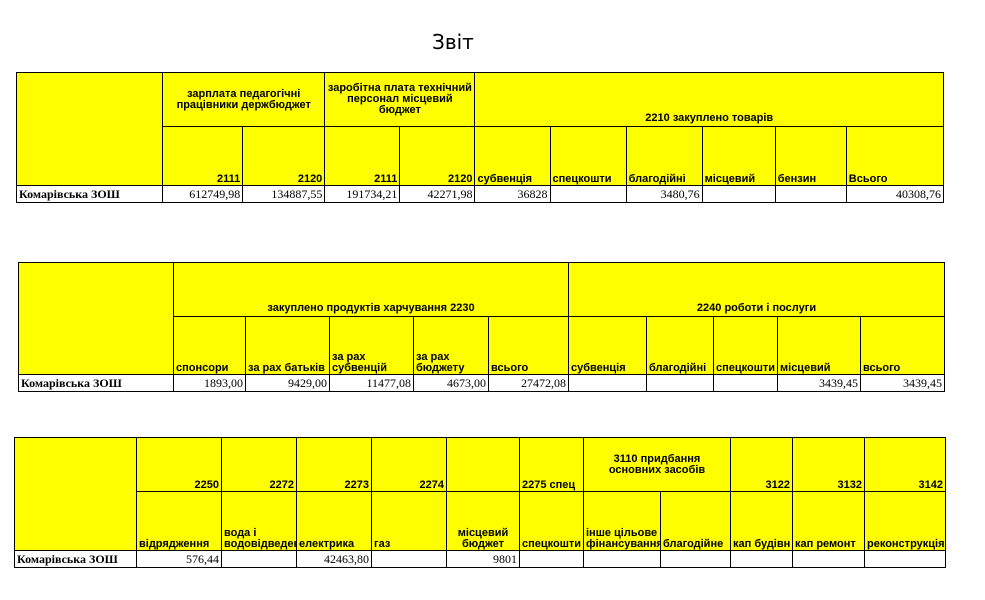 The width and height of the screenshot is (985, 600). Describe the element at coordinates (512, 194) in the screenshot. I see `cell-value: 36828` at that location.